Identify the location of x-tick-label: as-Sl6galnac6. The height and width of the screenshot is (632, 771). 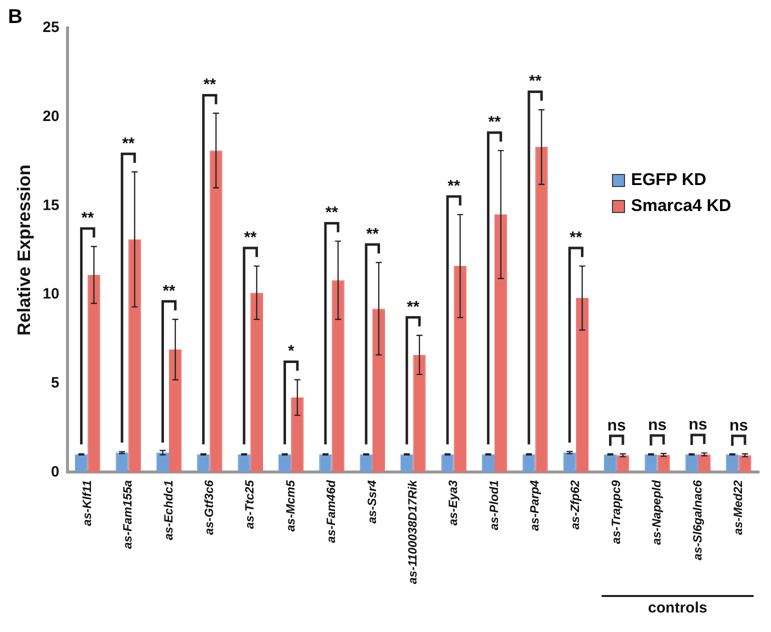
(697, 520).